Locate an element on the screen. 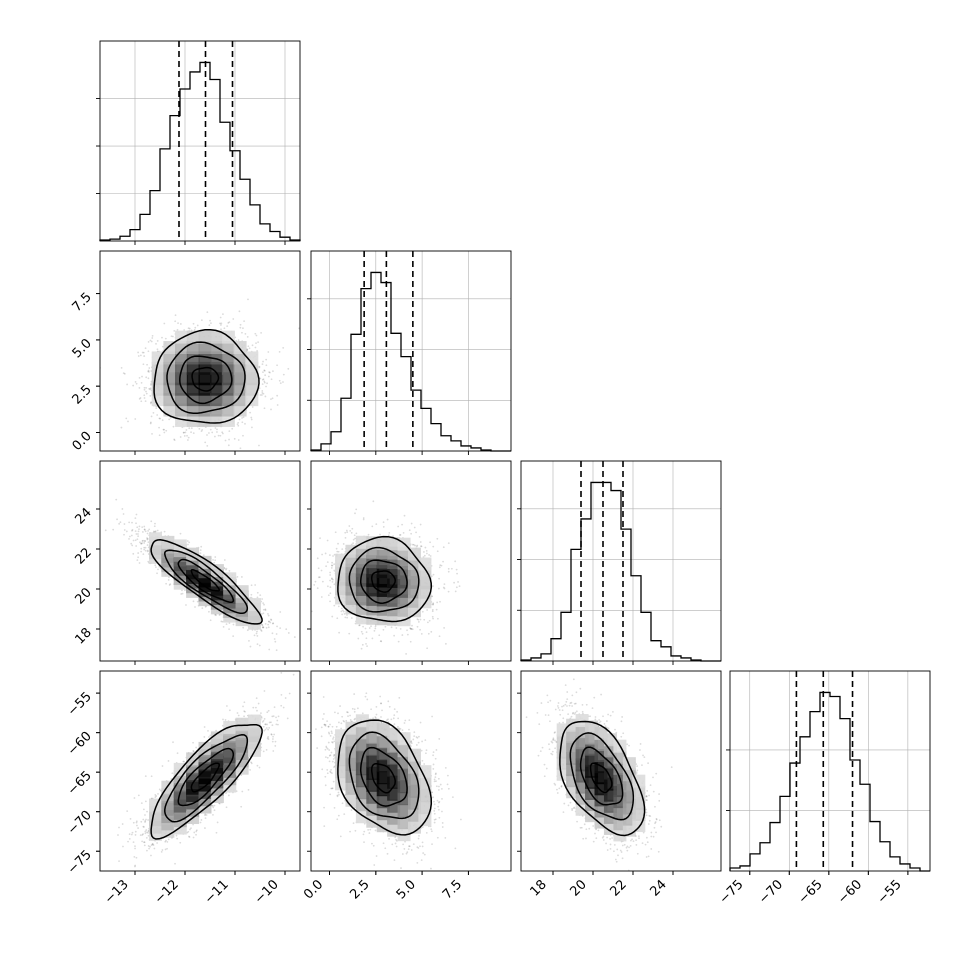 The width and height of the screenshot is (970, 970). histogram-step is located at coordinates (620, 571).